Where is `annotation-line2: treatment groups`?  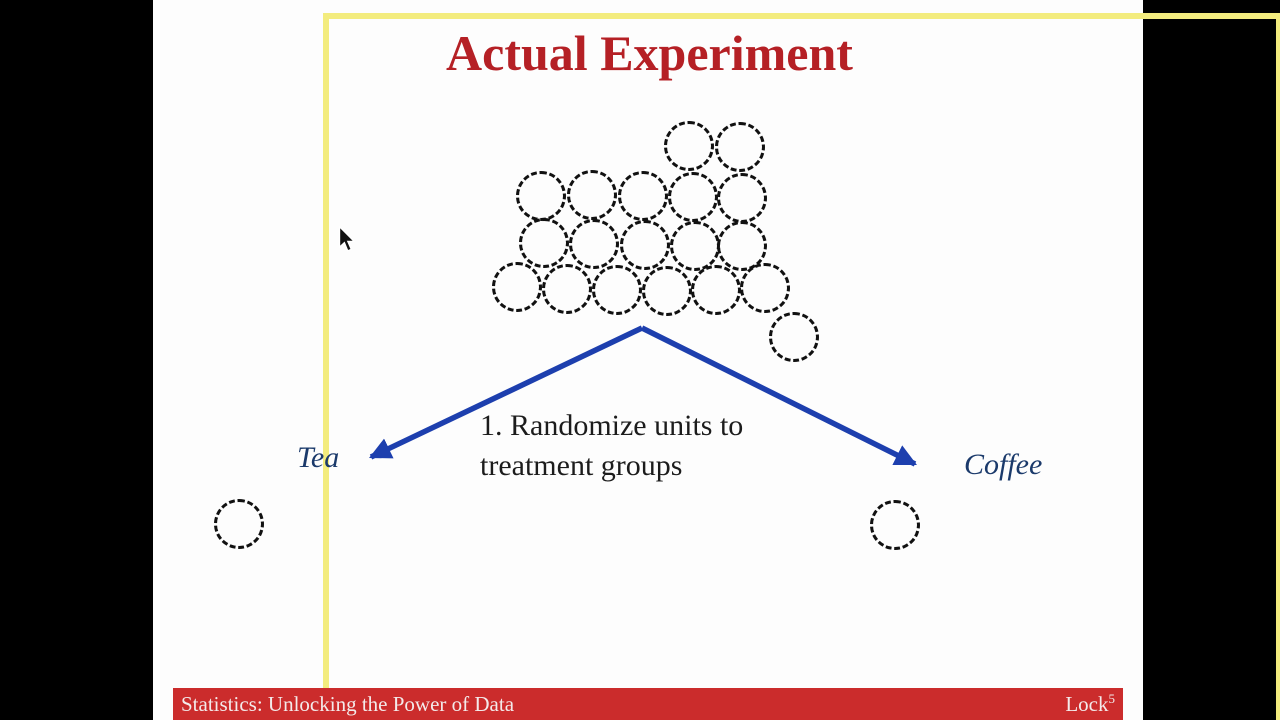
annotation-line2: treatment groups is located at coordinates (581, 465).